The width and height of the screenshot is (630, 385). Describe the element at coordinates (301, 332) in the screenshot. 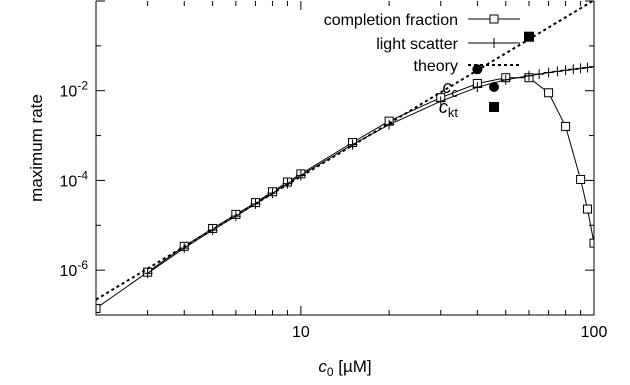

I see `x-tick-label: 10` at that location.